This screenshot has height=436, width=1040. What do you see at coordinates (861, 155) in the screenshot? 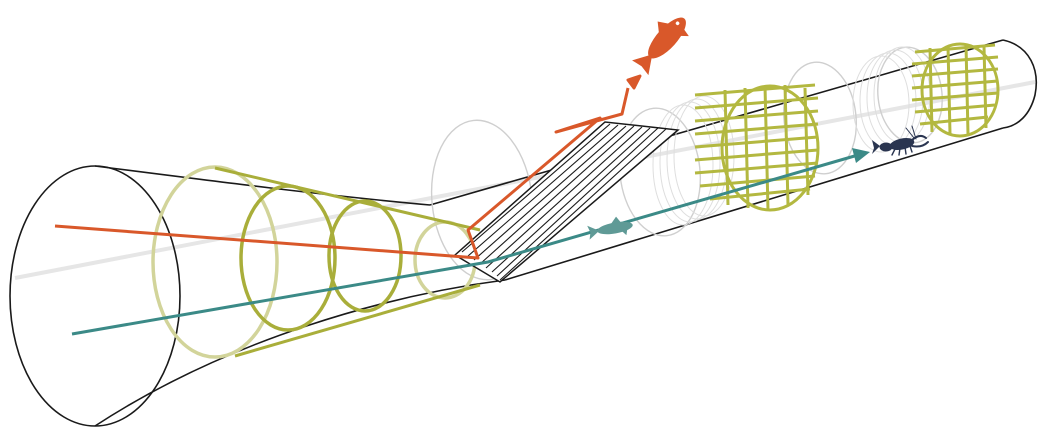
I see `retained-arrowhead` at bounding box center [861, 155].